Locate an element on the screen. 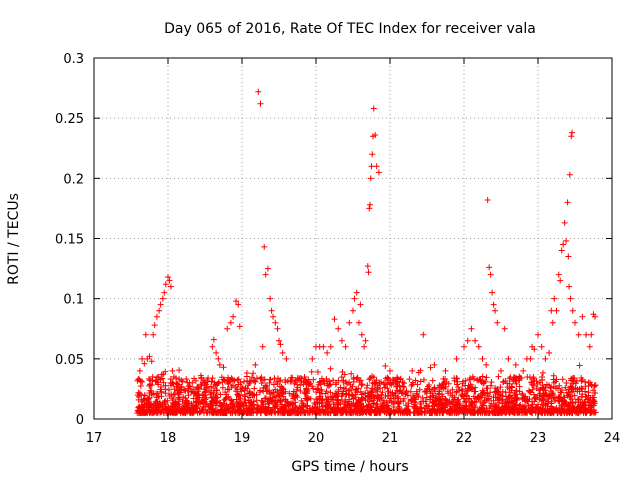  x-tick-label: 19 is located at coordinates (242, 438).